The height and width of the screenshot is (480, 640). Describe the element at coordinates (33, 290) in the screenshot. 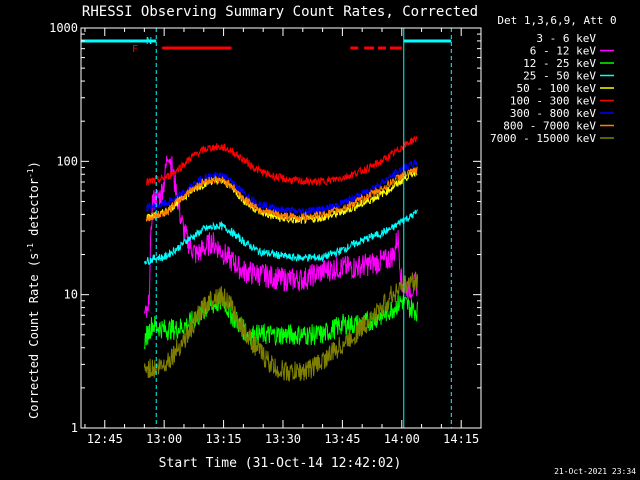

I see `y-axis-label: Corrected Count Rate (s-1 detector-1)` at that location.